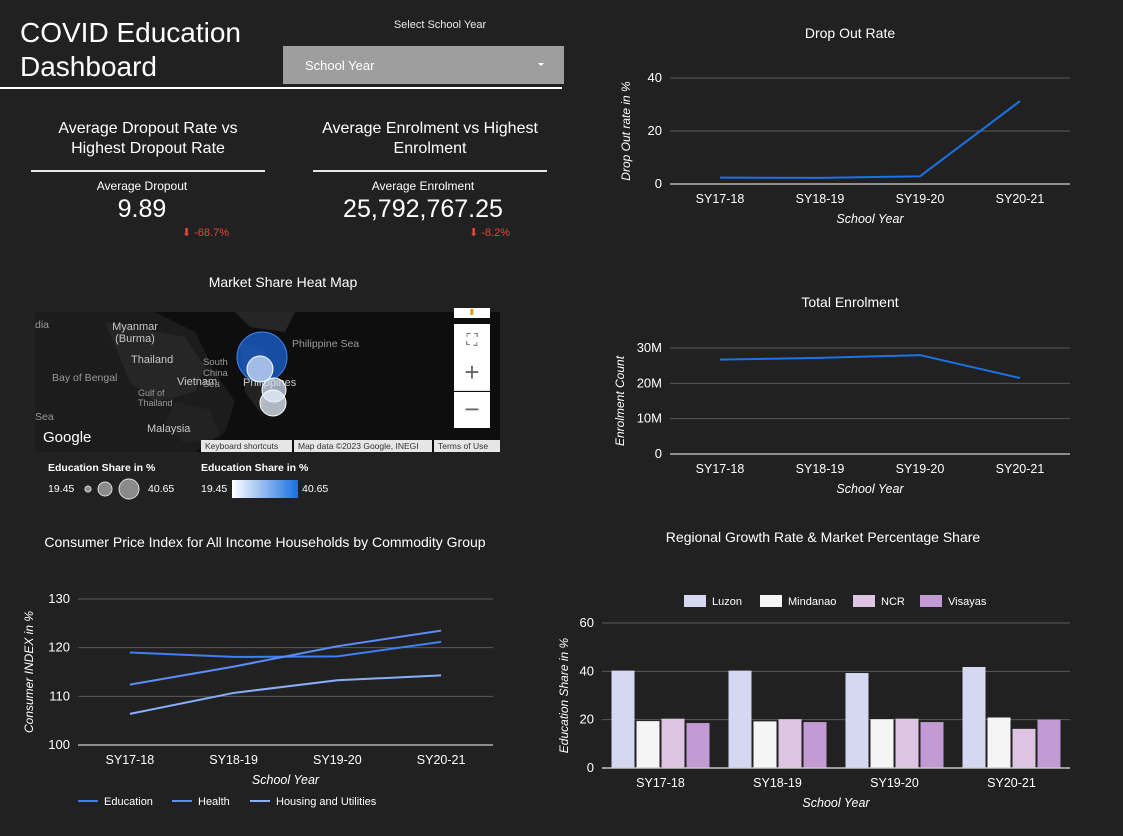 This screenshot has width=1123, height=836. What do you see at coordinates (587, 622) in the screenshot?
I see `y-tick-label: 60` at bounding box center [587, 622].